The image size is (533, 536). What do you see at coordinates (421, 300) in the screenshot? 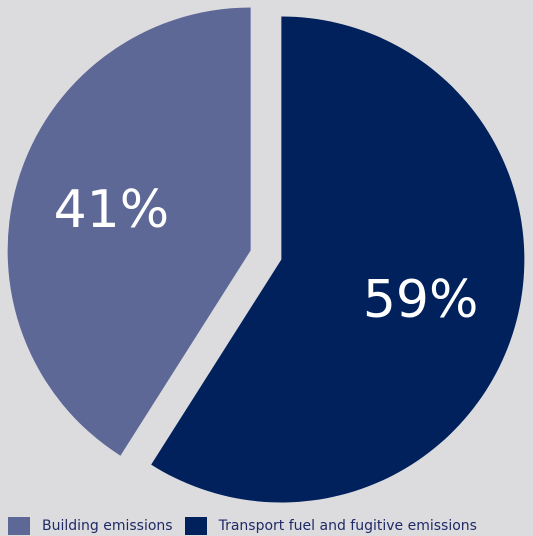
I see `slice-label-transport: 59%` at bounding box center [421, 300].